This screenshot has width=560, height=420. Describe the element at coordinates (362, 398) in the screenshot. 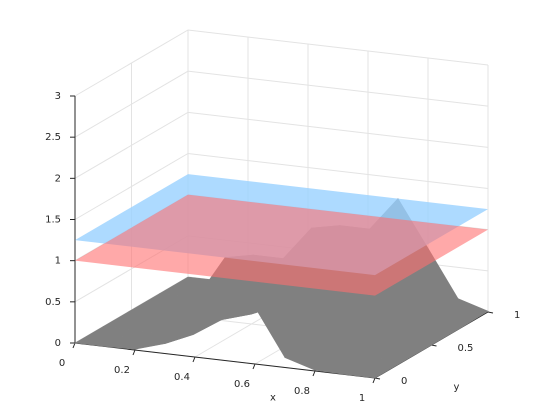

I see `x-tick-label: 1` at that location.